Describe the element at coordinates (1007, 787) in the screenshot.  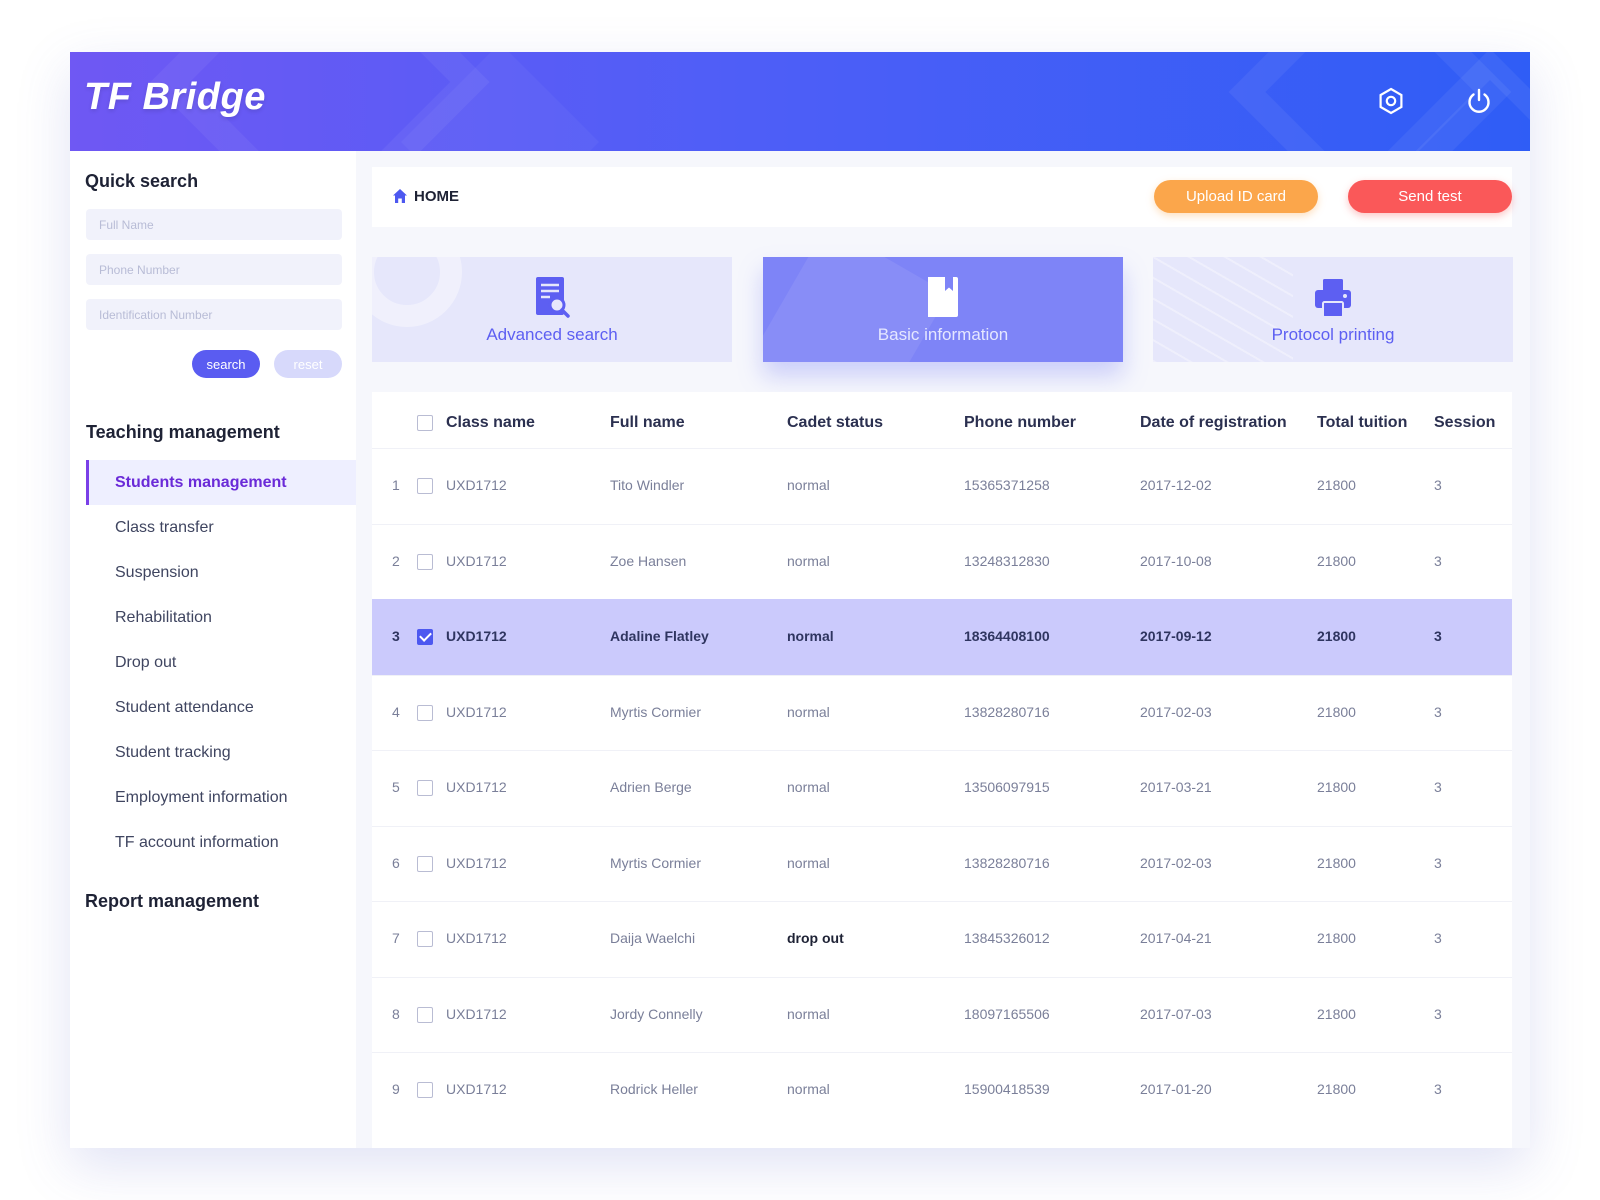
I see `cell-phone-number: 13506097915` at that location.